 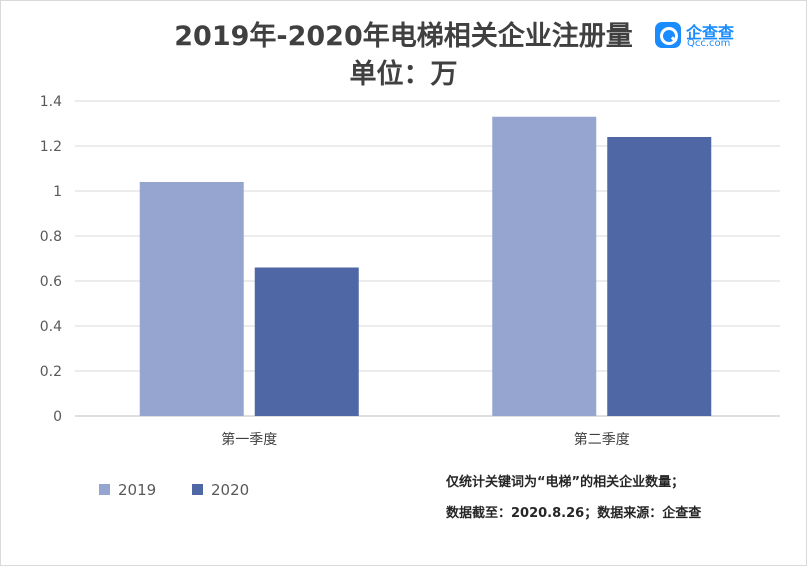 What do you see at coordinates (602, 439) in the screenshot?
I see `x-tick-label: 第二季度` at bounding box center [602, 439].